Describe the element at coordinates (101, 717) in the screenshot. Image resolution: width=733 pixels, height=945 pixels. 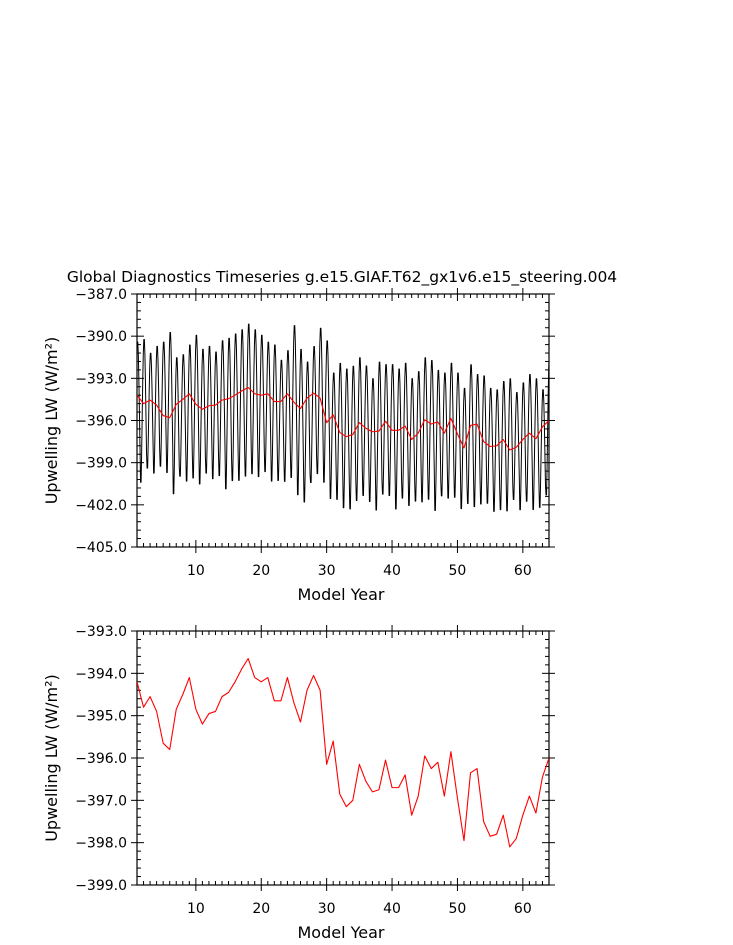
I see `y-tick-label: −395.0` at that location.